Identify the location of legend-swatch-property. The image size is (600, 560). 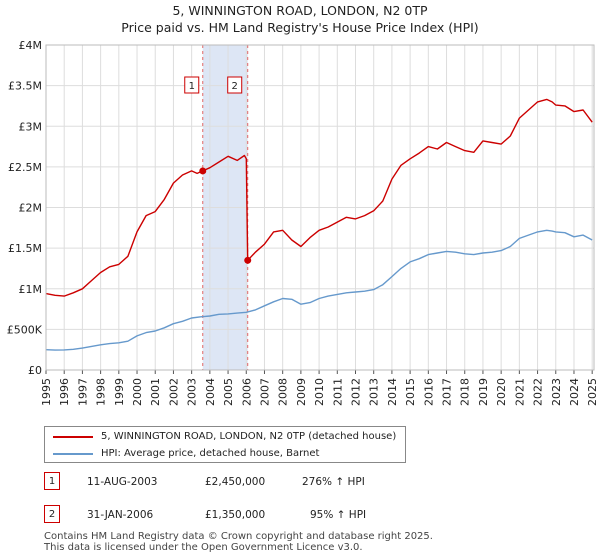
(73, 437).